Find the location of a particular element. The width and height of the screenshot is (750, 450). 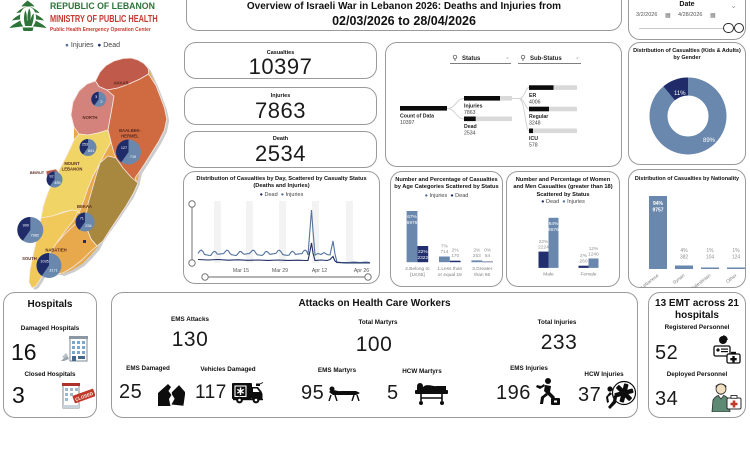

svg-text: 124 is located at coordinates (736, 258).